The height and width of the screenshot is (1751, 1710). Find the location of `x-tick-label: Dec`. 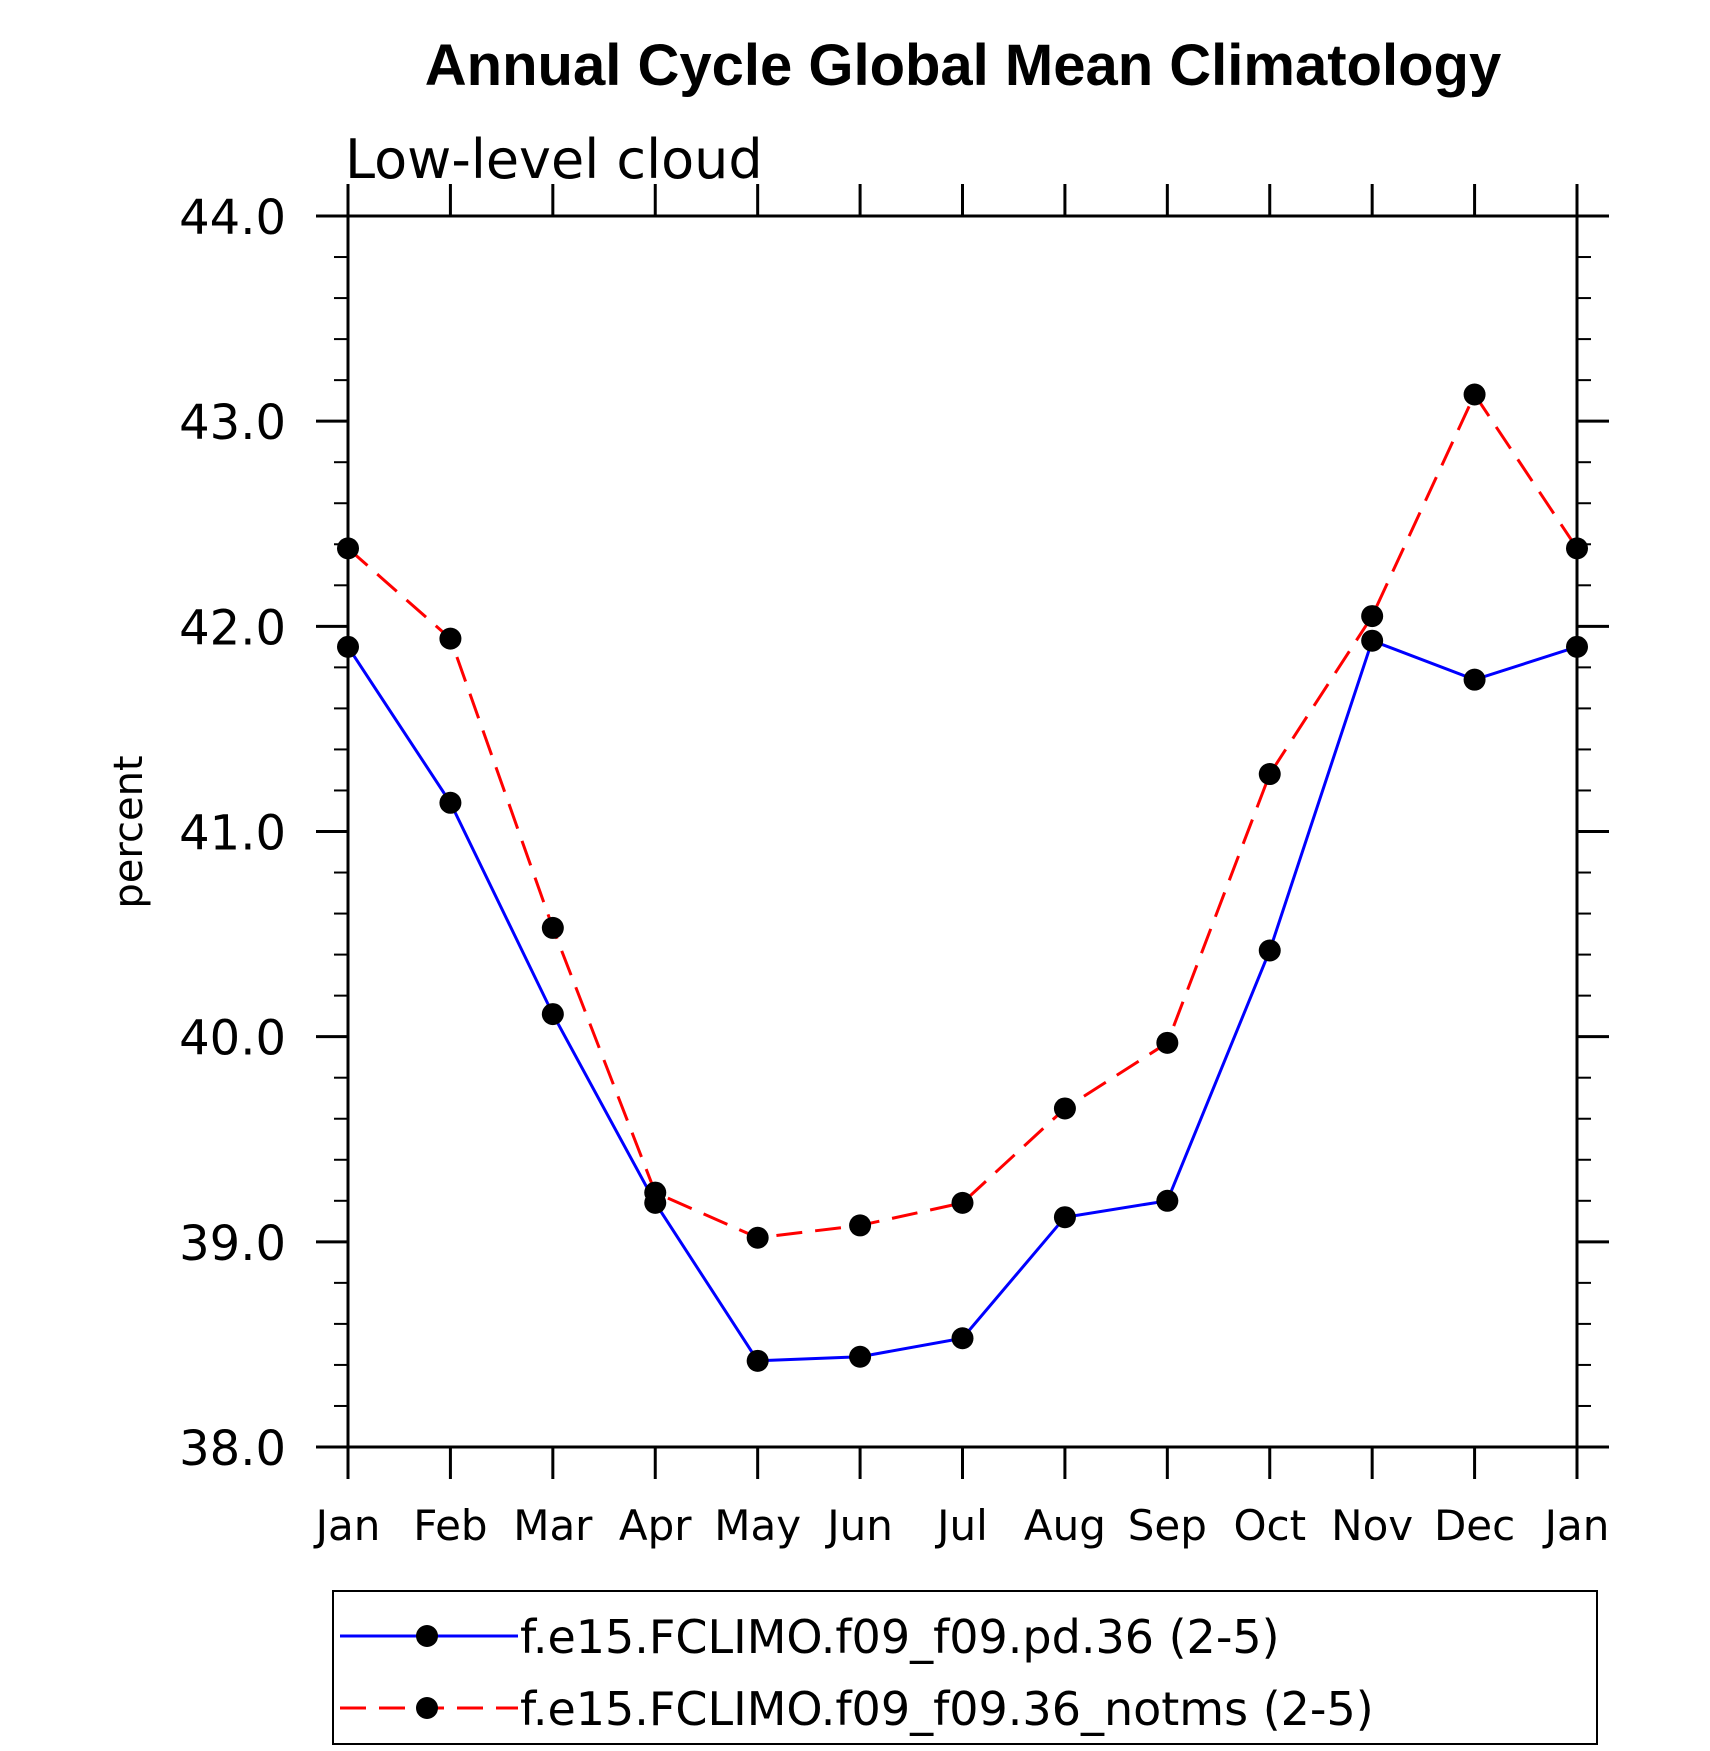

x-tick-label: Dec is located at coordinates (1474, 1525).